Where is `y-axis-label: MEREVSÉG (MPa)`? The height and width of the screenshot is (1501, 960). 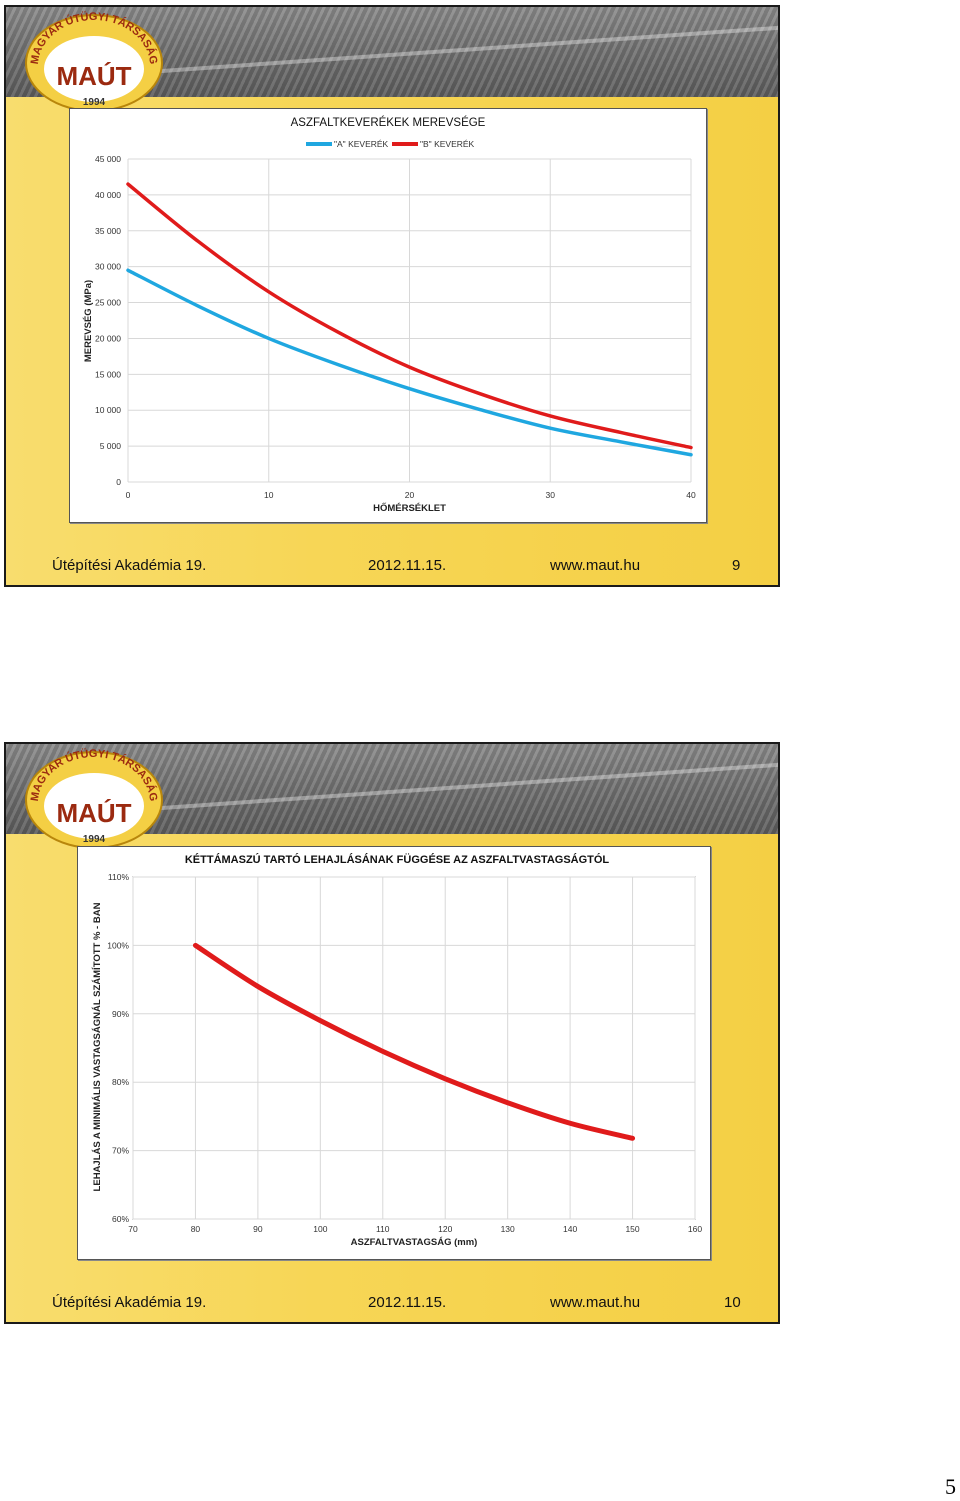
y-axis-label: MEREVSÉG (MPa) is located at coordinates (88, 321).